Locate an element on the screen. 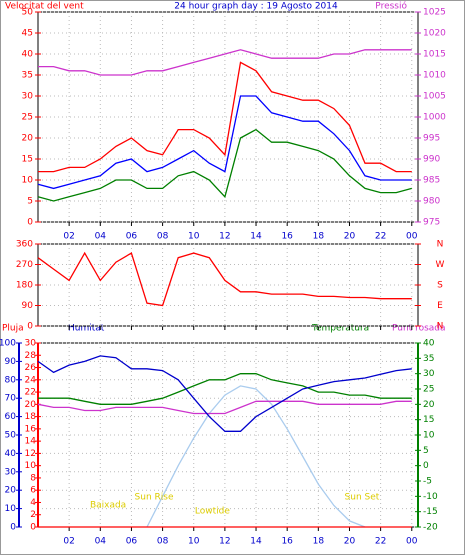 Image resolution: width=465 pixels, height=555 pixels. y-tick-label: 5 is located at coordinates (30, 202).